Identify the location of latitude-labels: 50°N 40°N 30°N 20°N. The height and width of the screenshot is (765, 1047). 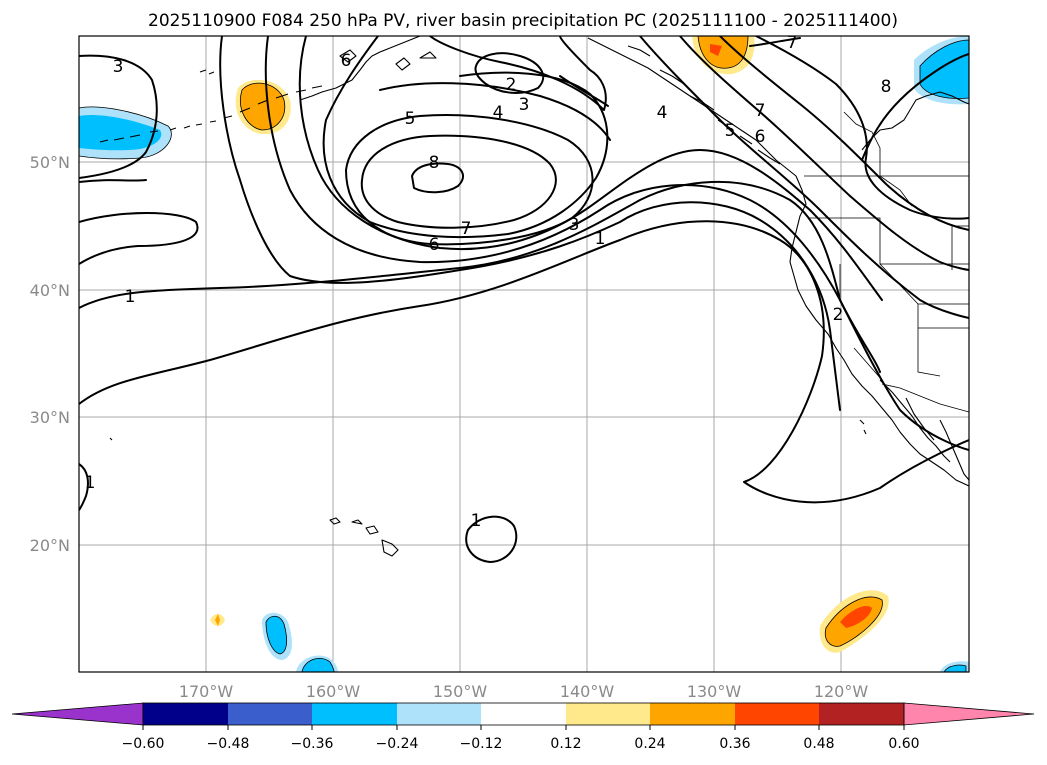
(50, 354).